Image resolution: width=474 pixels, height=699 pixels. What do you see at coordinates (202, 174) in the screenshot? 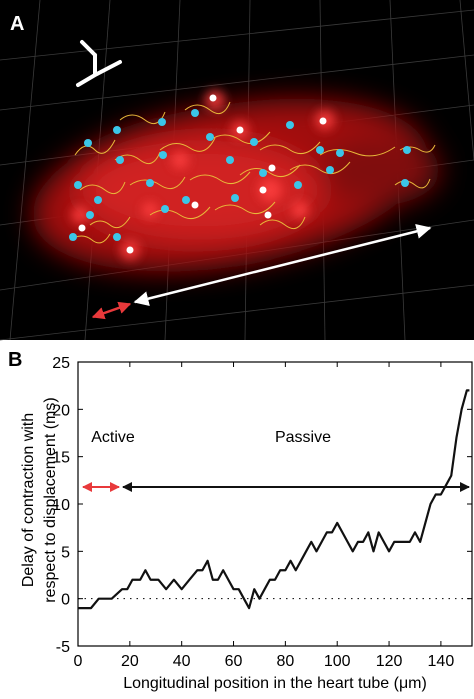
I see `highlight-markers` at bounding box center [202, 174].